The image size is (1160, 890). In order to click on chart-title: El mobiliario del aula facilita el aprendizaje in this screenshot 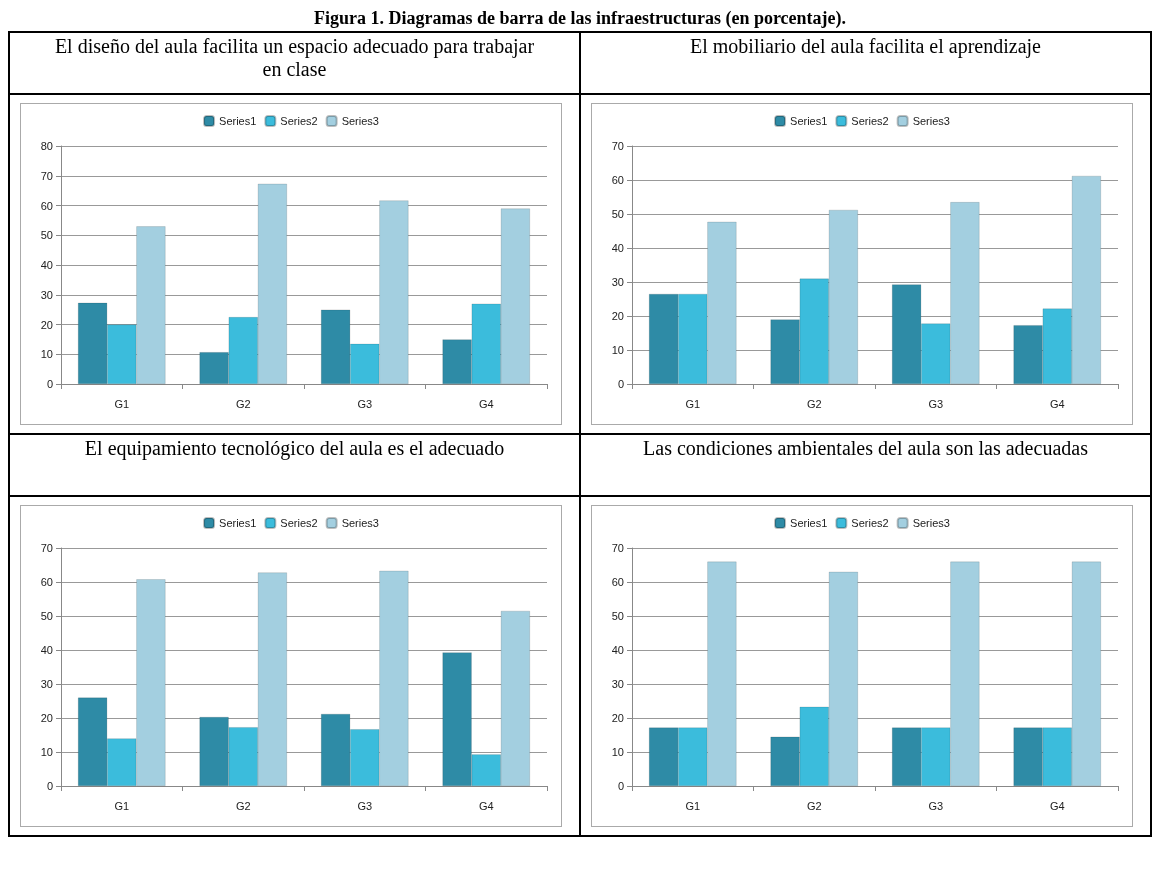, I will do `click(865, 63)`.